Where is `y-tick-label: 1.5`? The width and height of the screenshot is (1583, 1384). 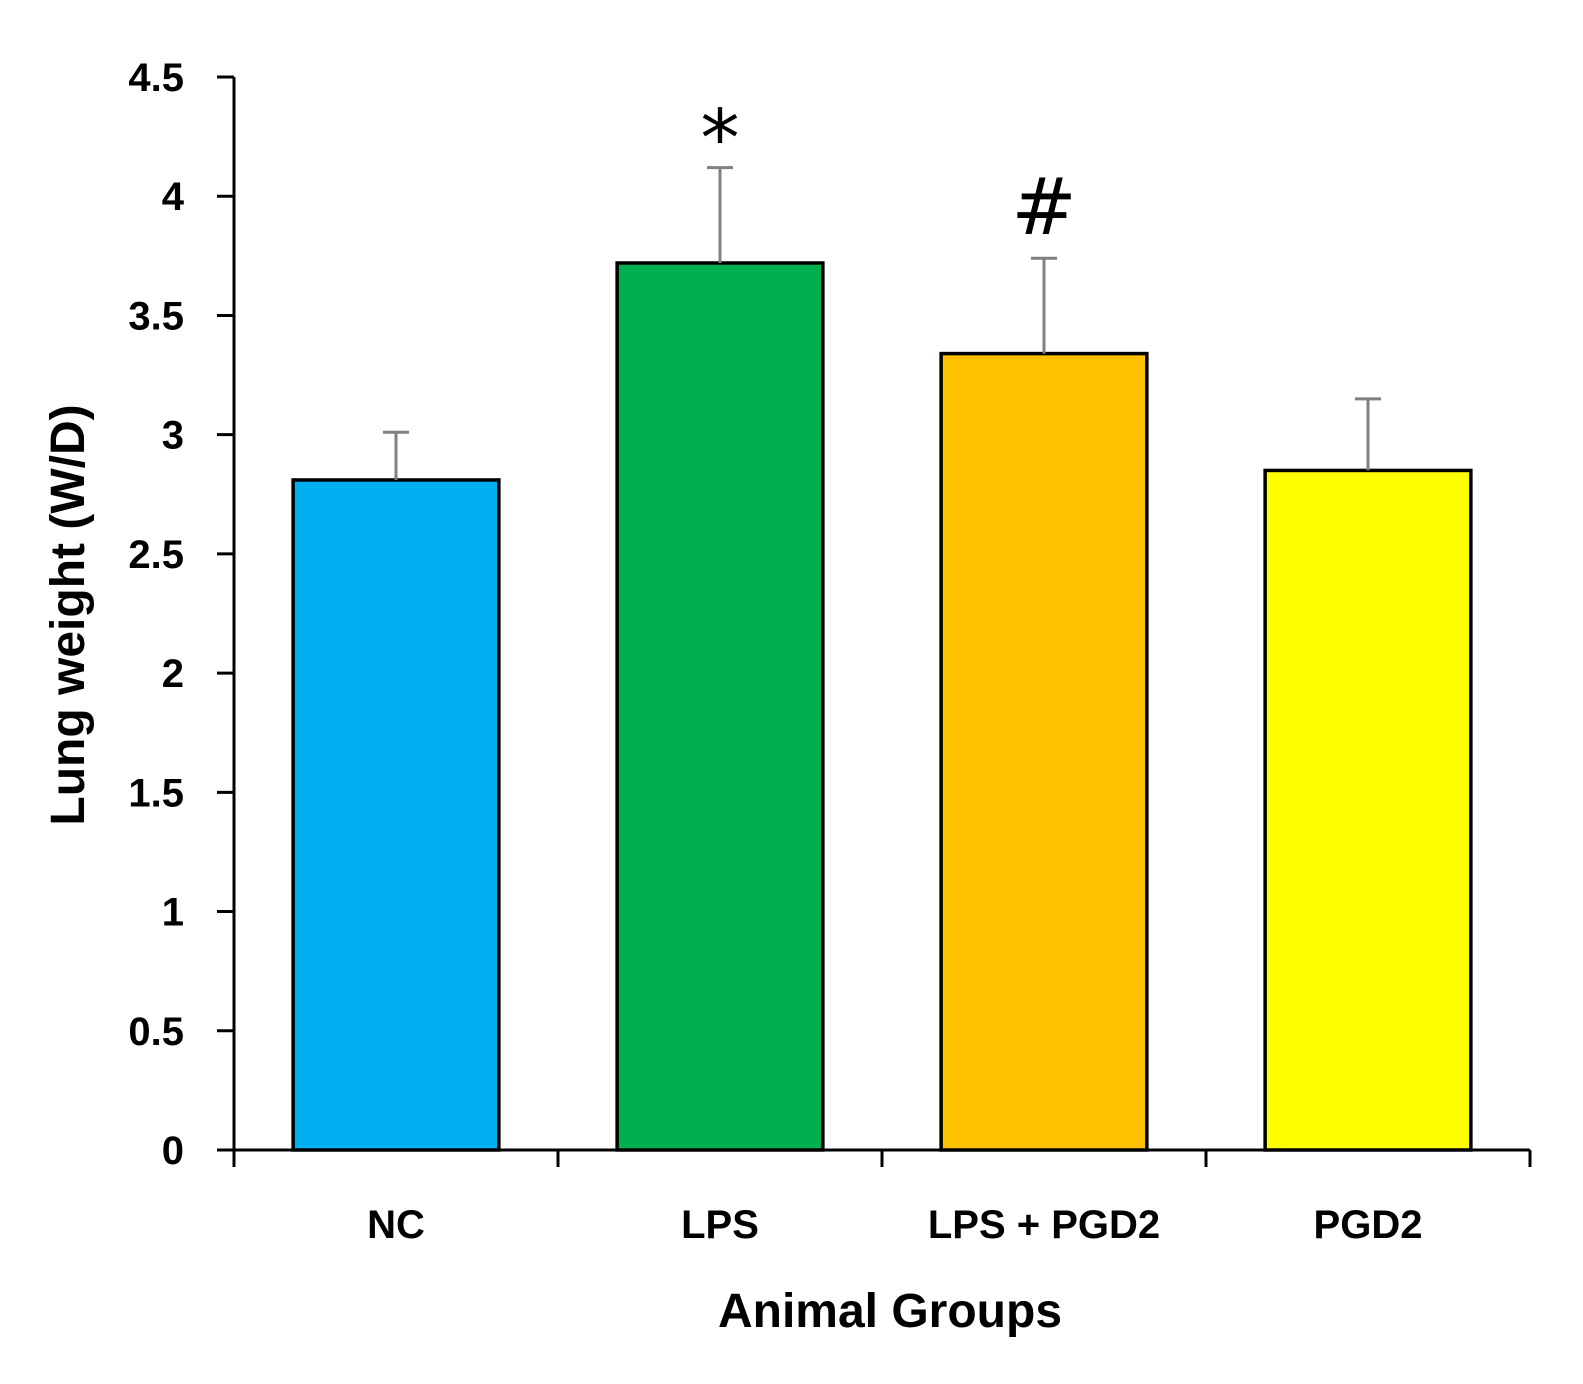
y-tick-label: 1.5 is located at coordinates (156, 793).